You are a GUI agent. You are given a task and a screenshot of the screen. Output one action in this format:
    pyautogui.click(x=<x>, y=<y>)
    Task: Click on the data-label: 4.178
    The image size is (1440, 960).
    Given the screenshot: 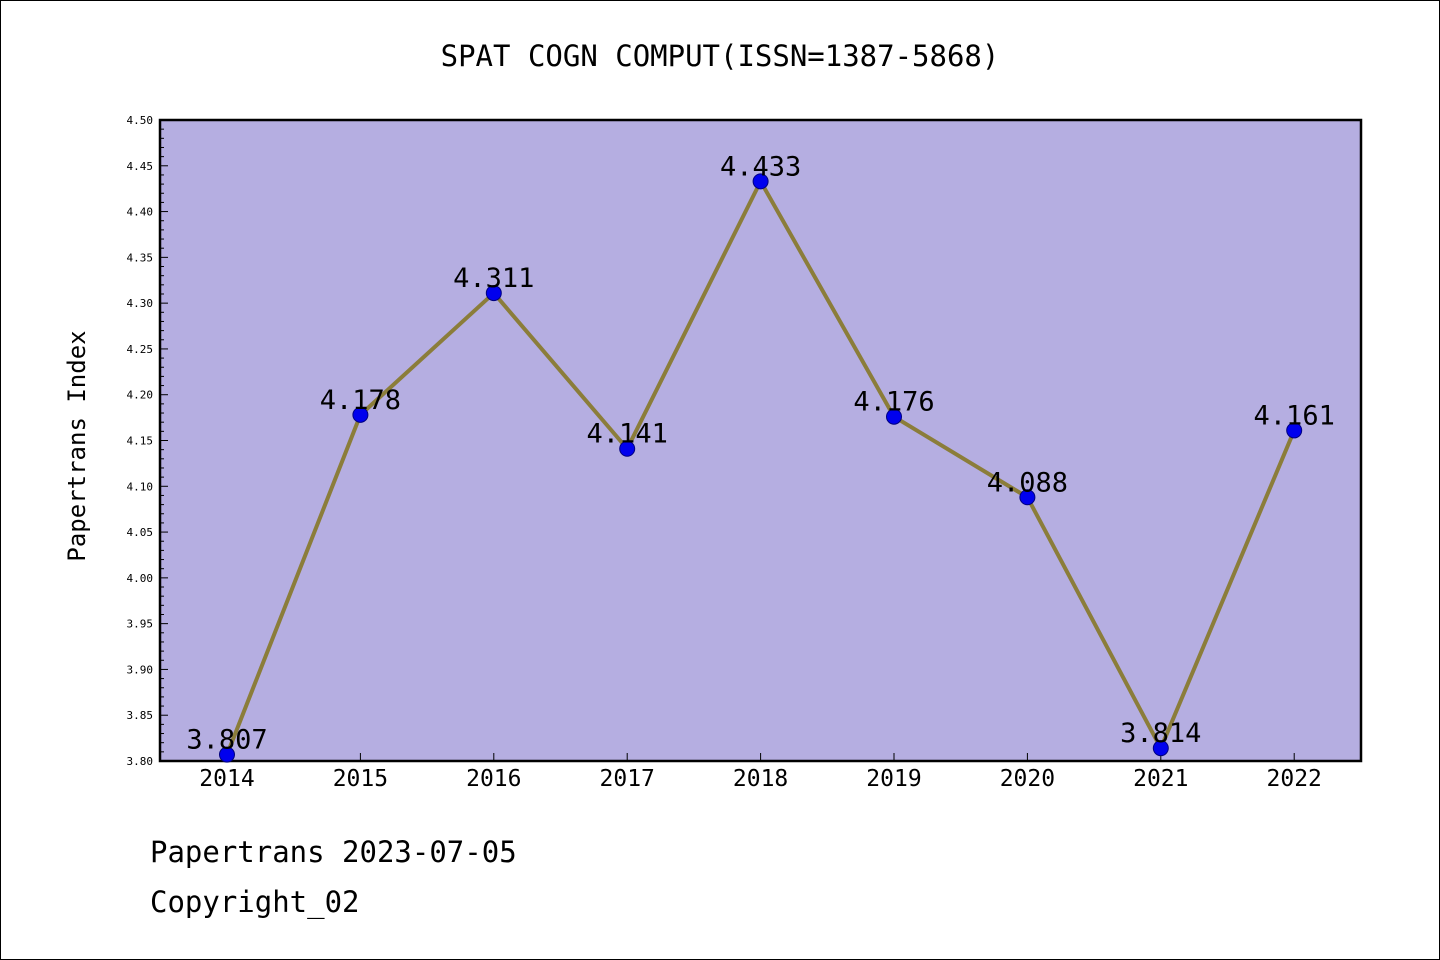 What is the action you would take?
    pyautogui.click(x=360, y=400)
    